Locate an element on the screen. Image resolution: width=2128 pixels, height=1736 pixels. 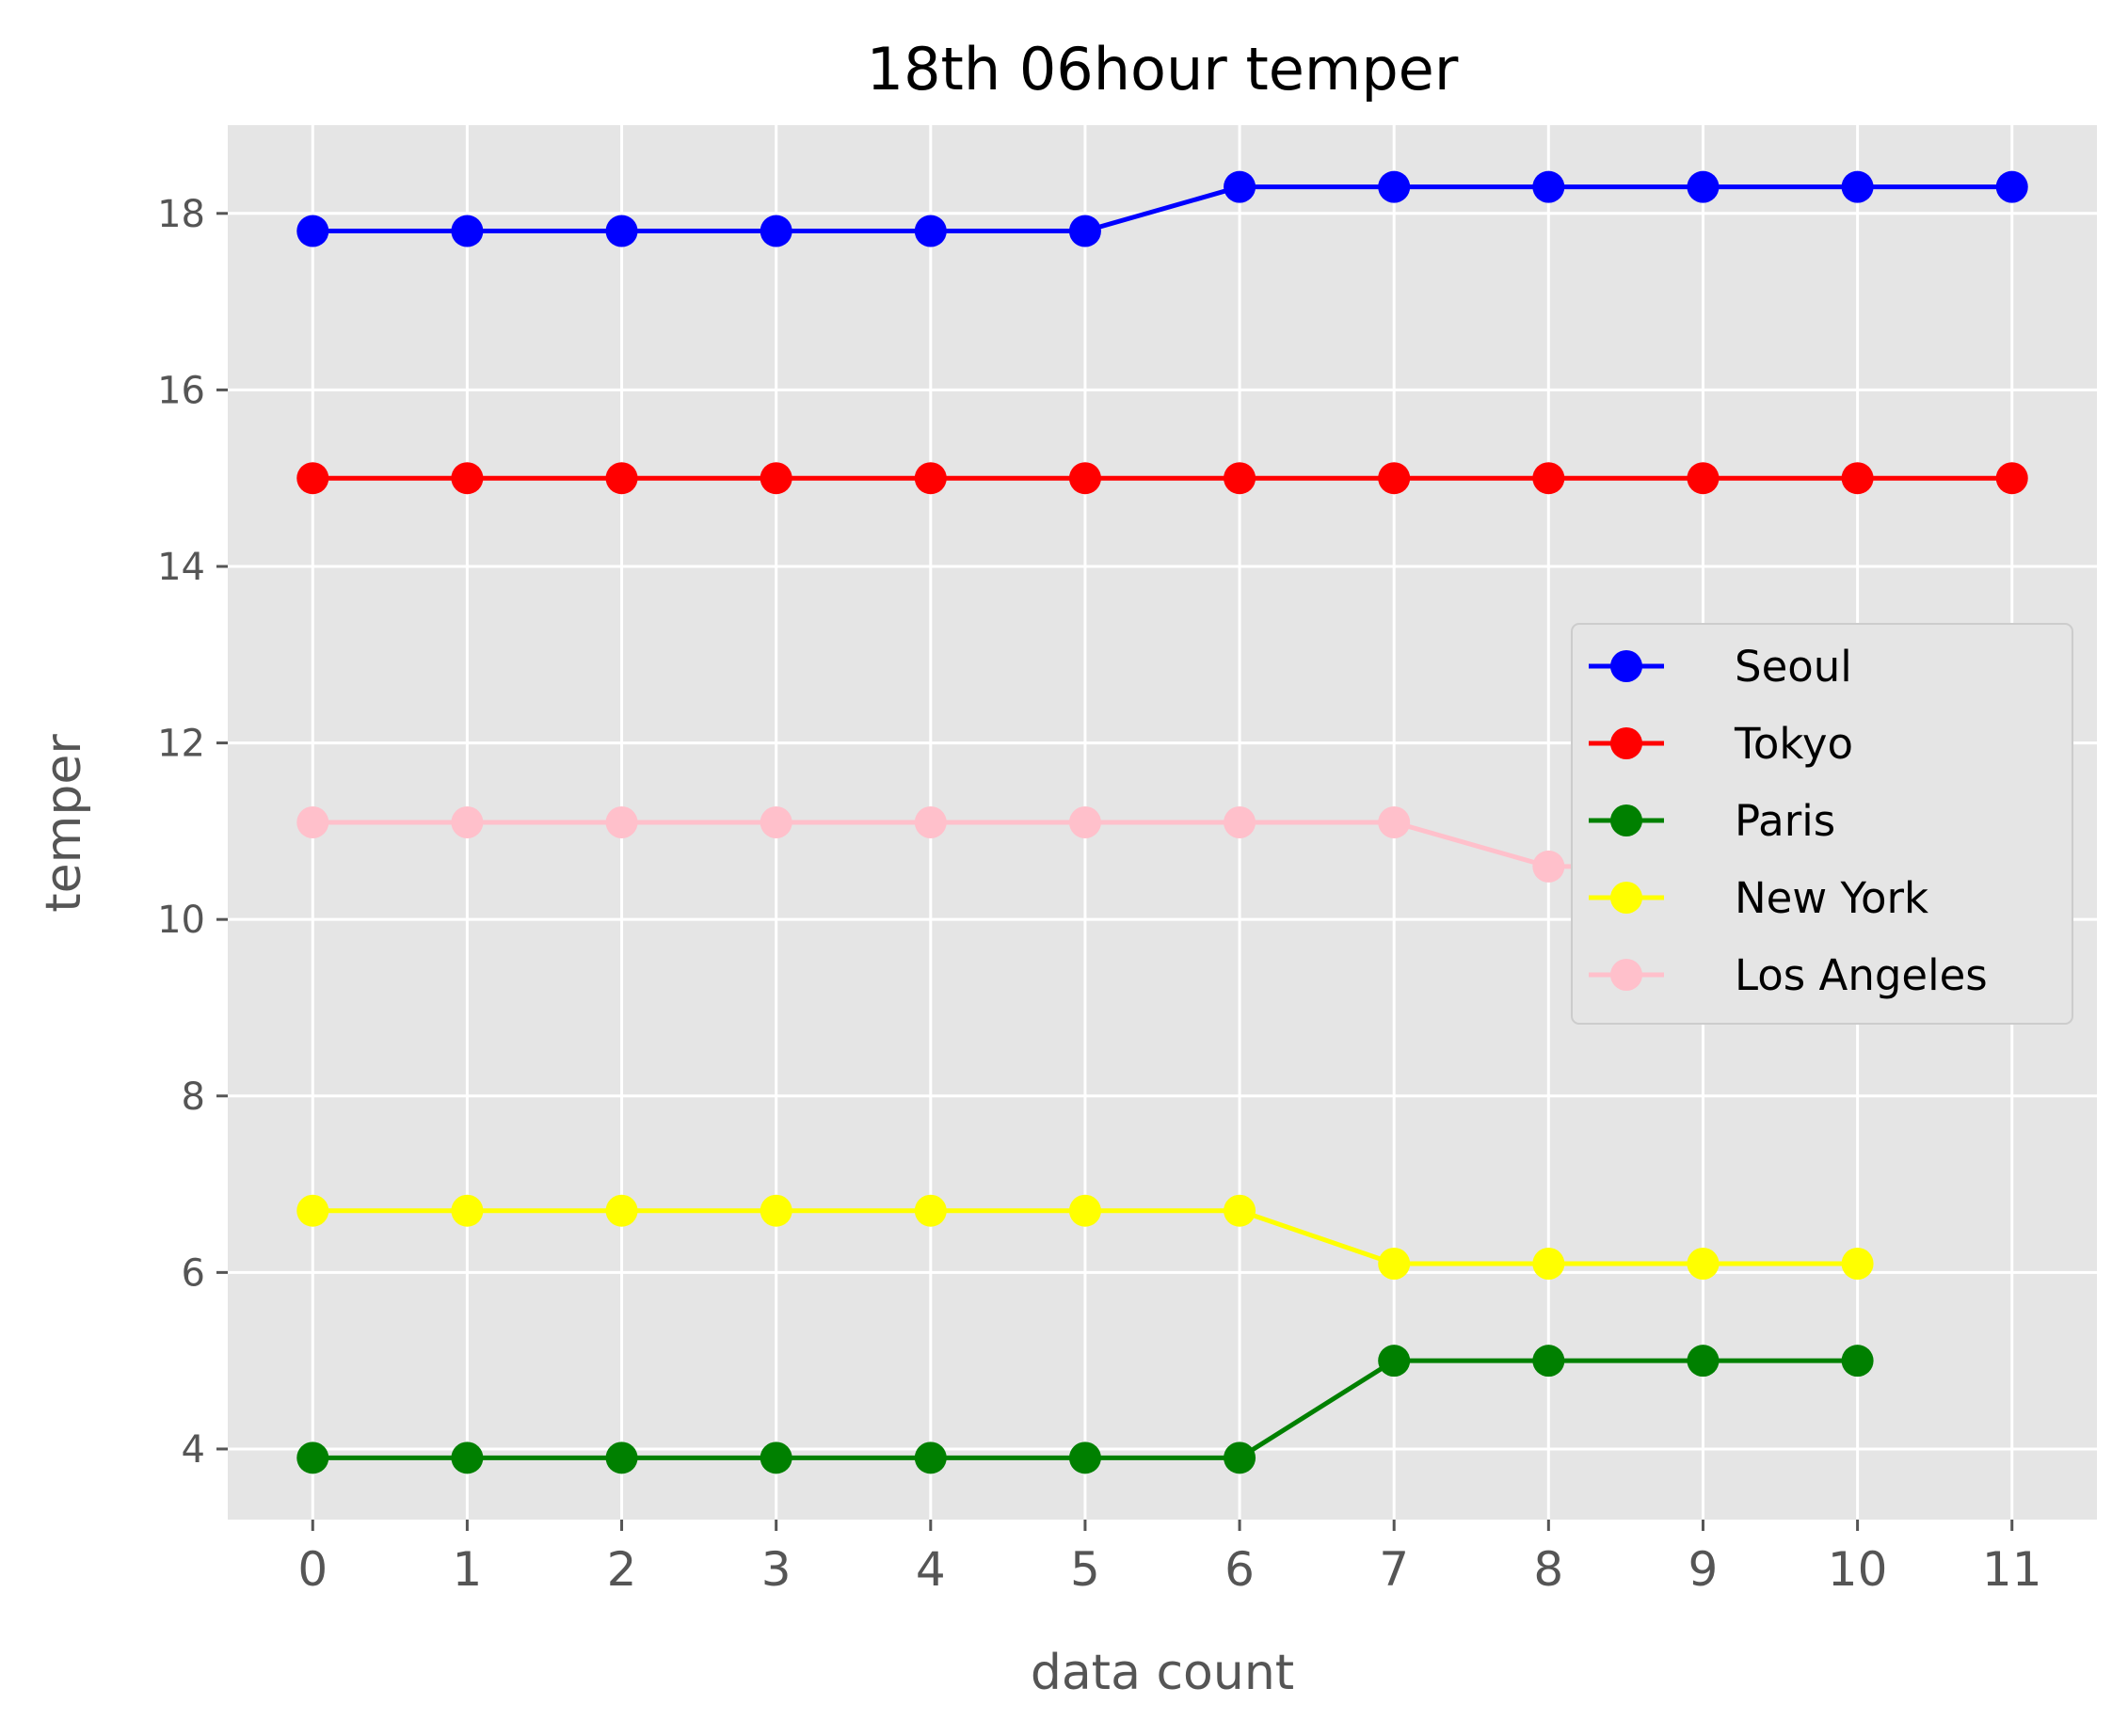
y-axis-label: temper is located at coordinates (64, 823).